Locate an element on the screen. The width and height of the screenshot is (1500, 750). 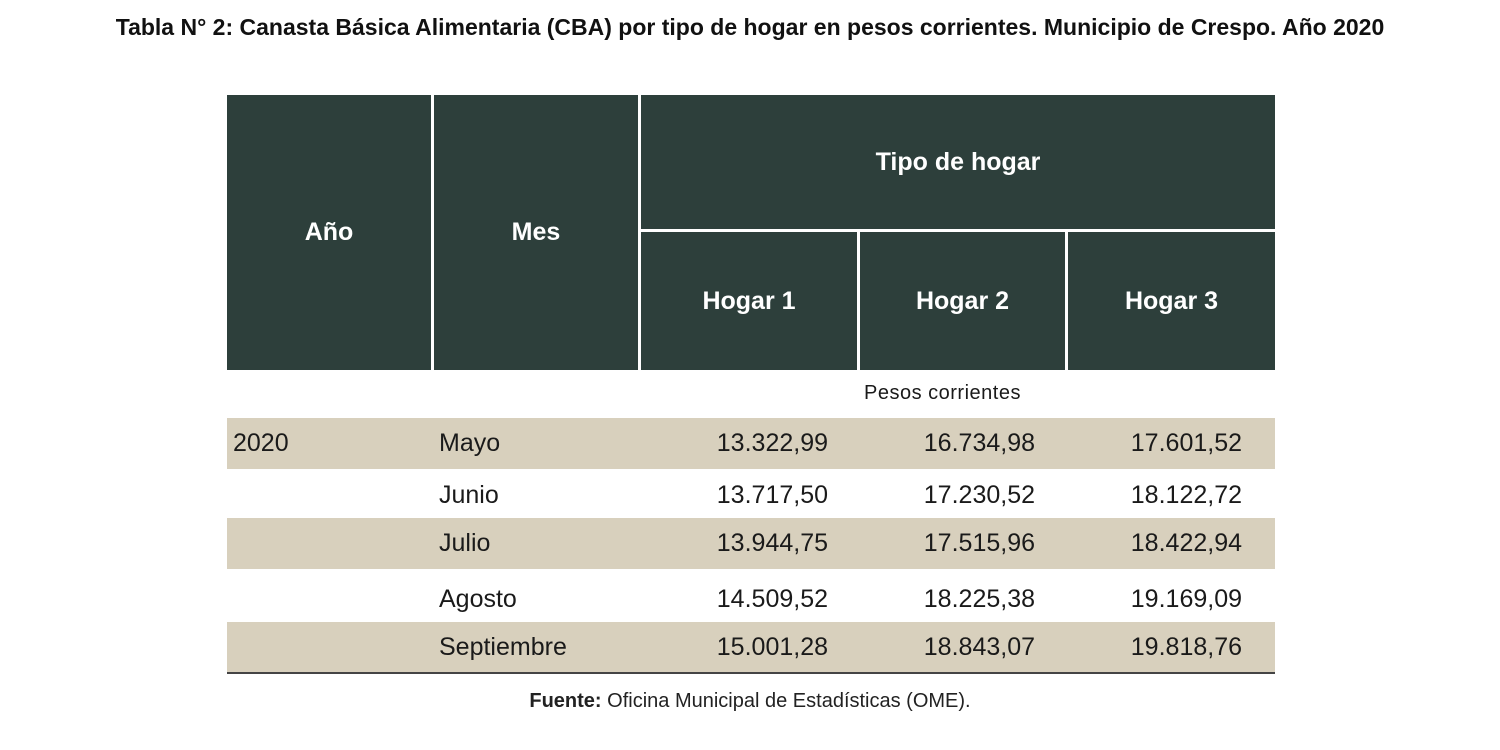
header-hogar-1: Hogar 1 is located at coordinates (749, 301).